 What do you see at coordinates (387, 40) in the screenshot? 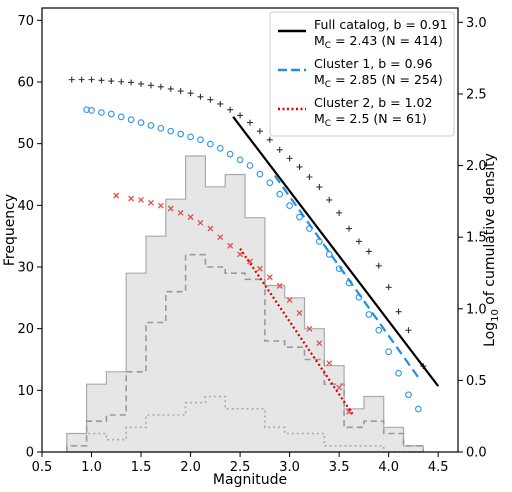
I see `legend-entry-1-stats-rest: = 2.43 (N = 414)` at bounding box center [387, 40].